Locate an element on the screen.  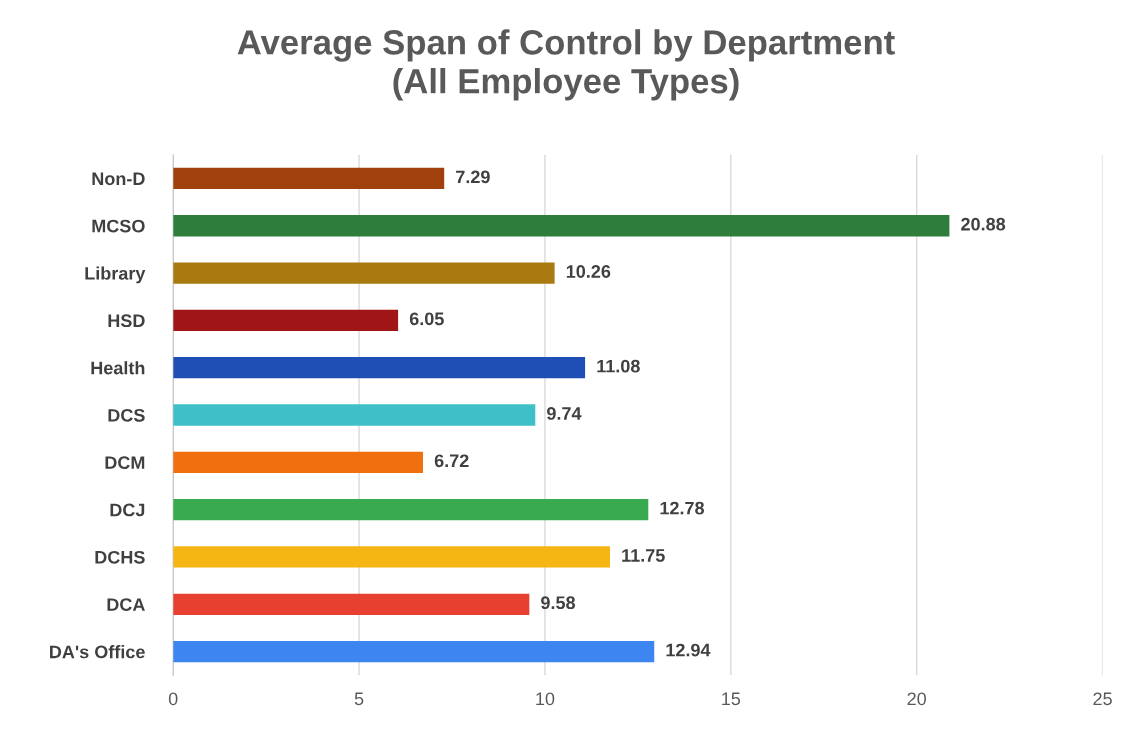
x-tick-label: 15 is located at coordinates (731, 699).